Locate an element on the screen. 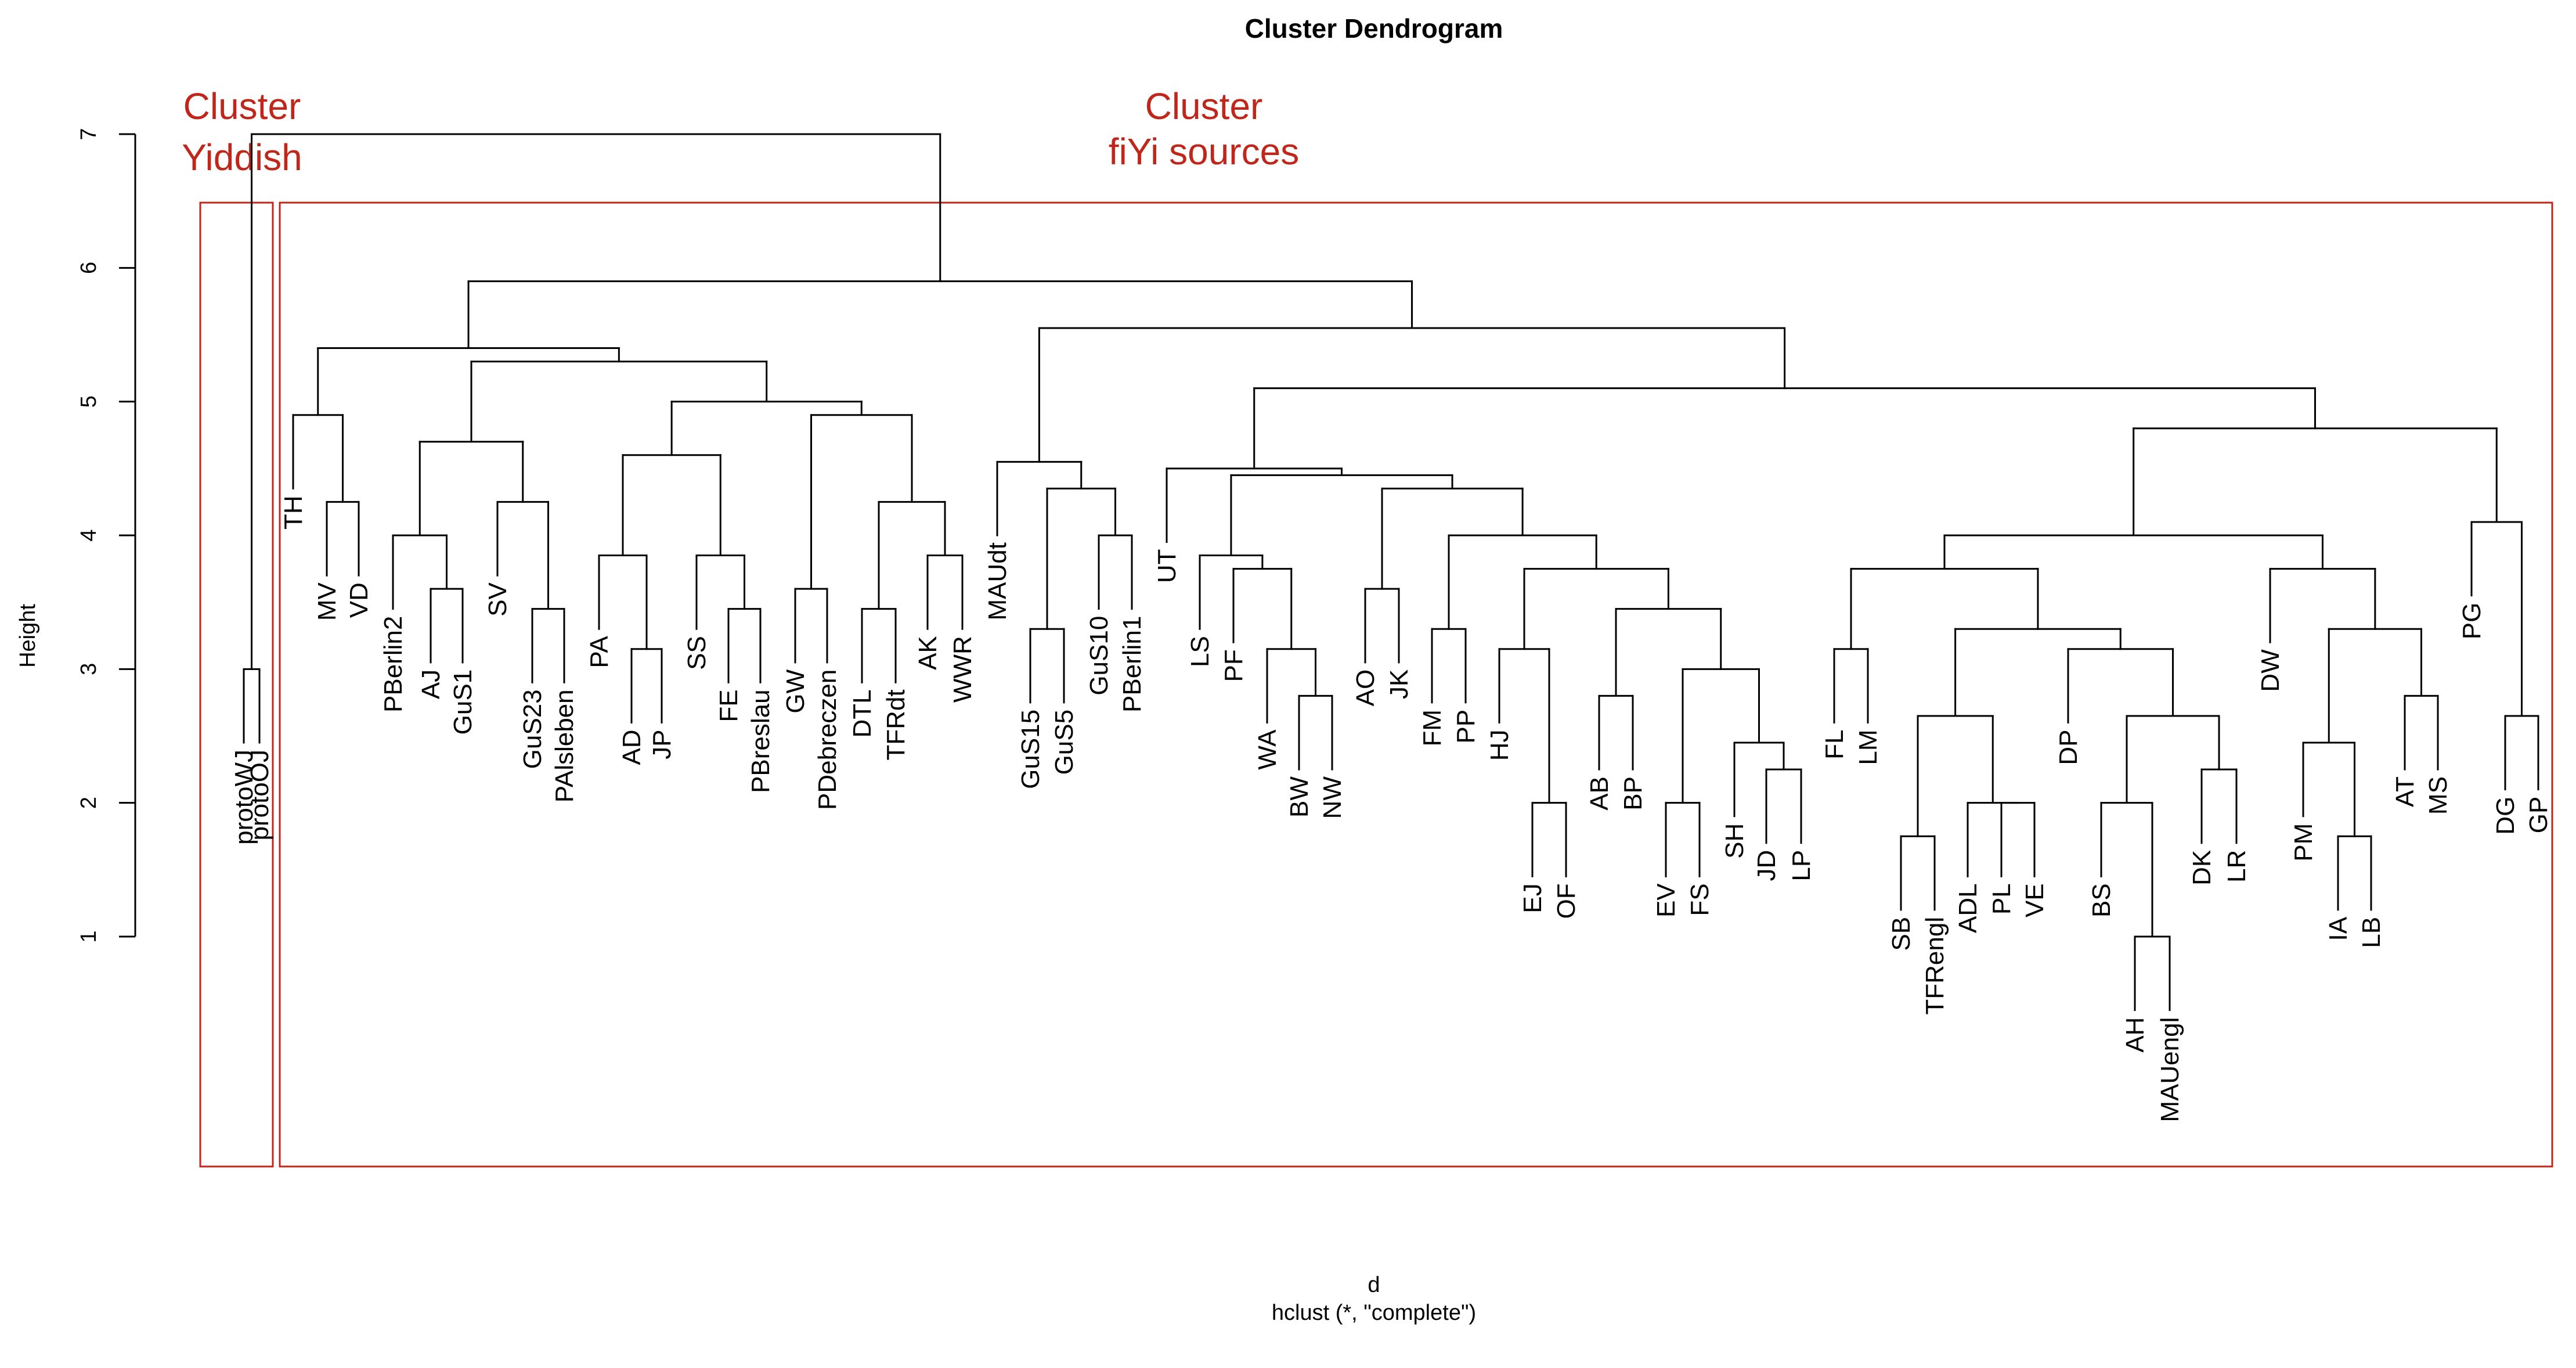 This screenshot has width=2576, height=1368. y-tick-label: 5 is located at coordinates (89, 402).